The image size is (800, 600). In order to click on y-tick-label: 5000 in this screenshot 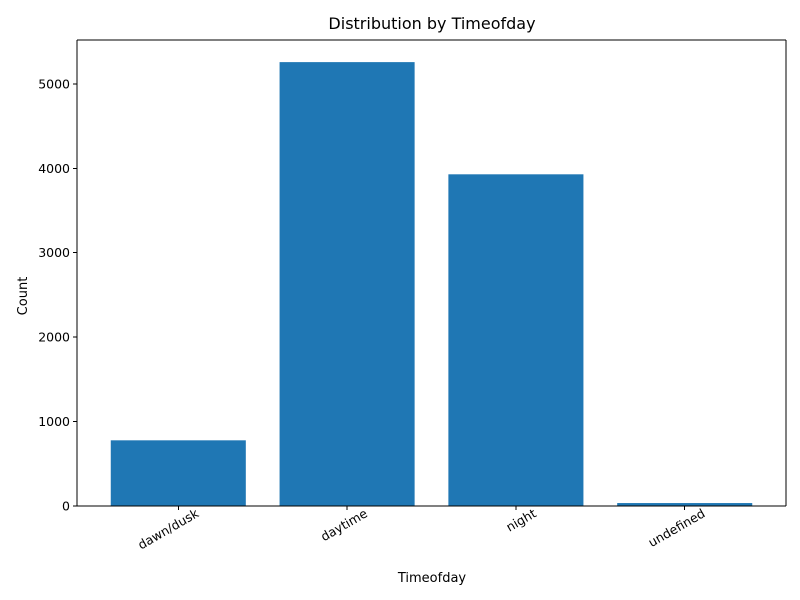, I will do `click(54, 83)`.